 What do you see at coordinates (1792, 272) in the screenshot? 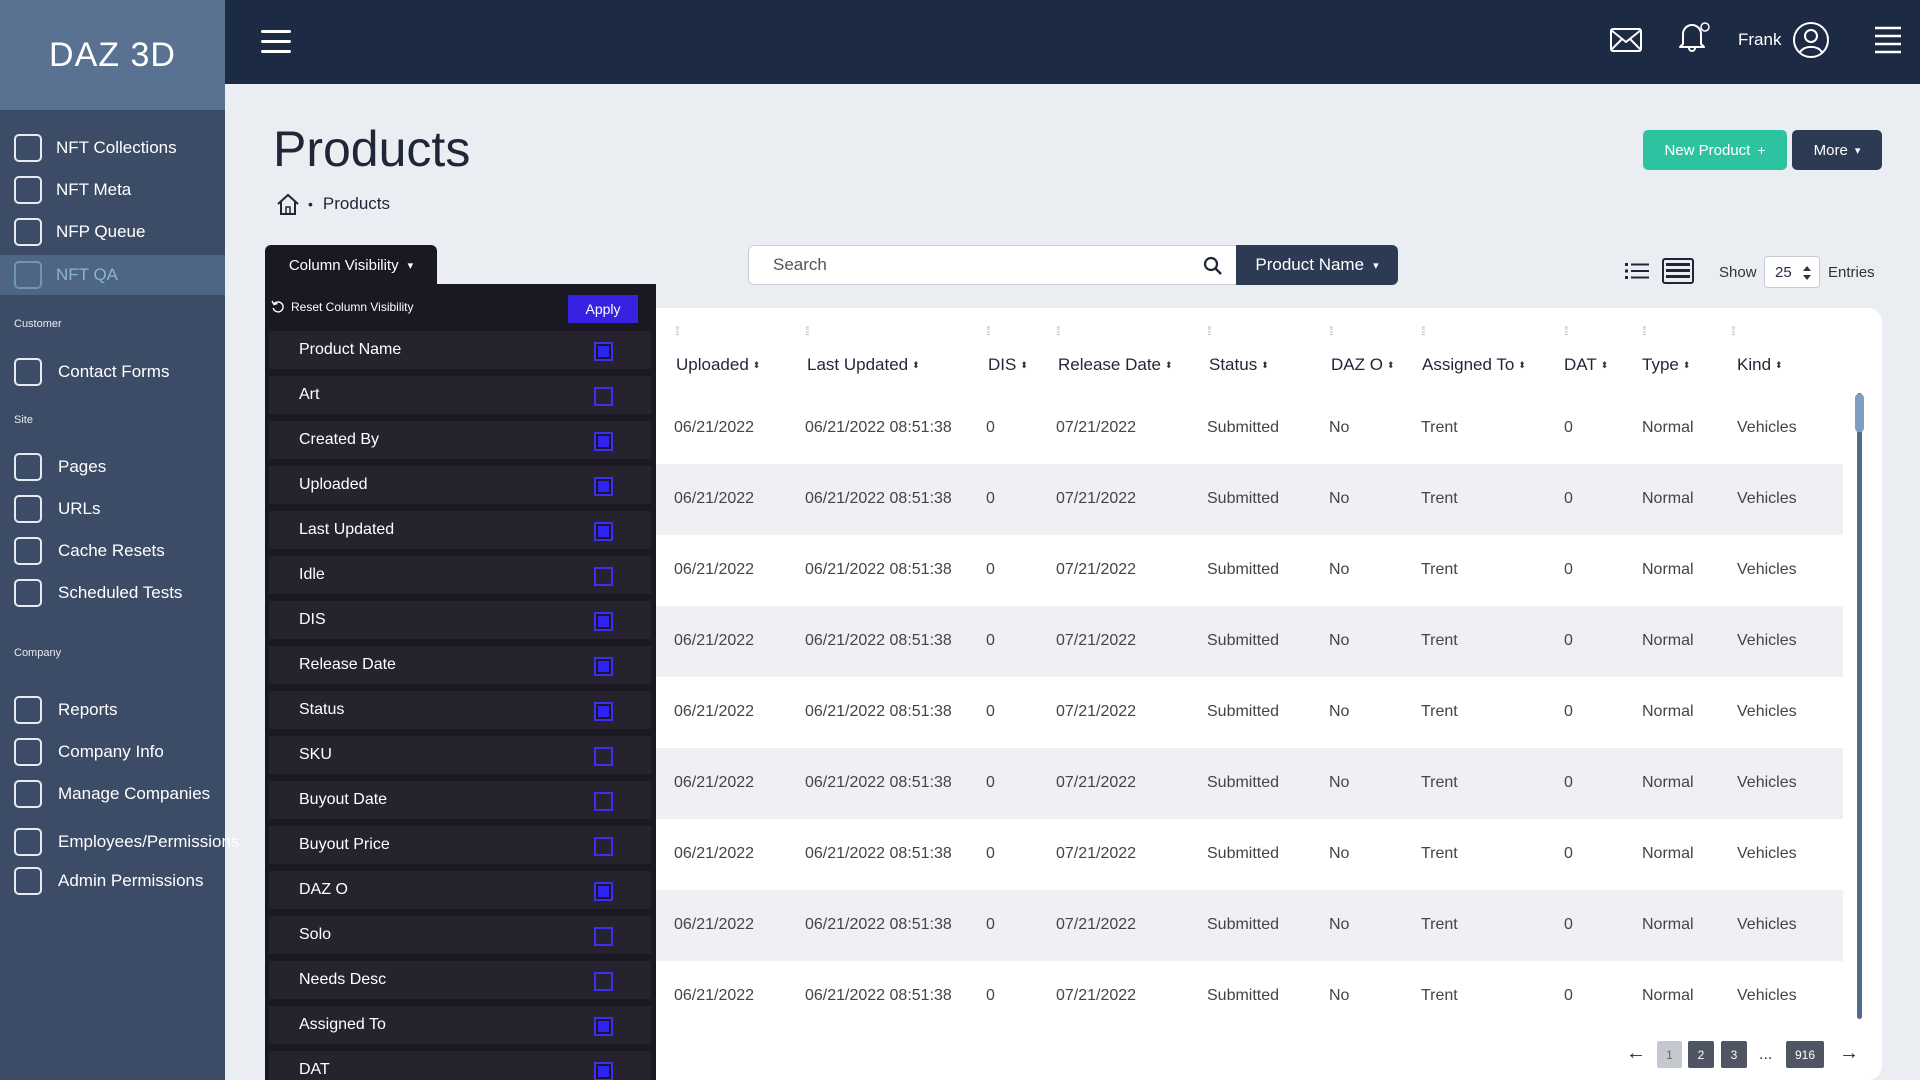
I see `page-size-select: 25` at bounding box center [1792, 272].